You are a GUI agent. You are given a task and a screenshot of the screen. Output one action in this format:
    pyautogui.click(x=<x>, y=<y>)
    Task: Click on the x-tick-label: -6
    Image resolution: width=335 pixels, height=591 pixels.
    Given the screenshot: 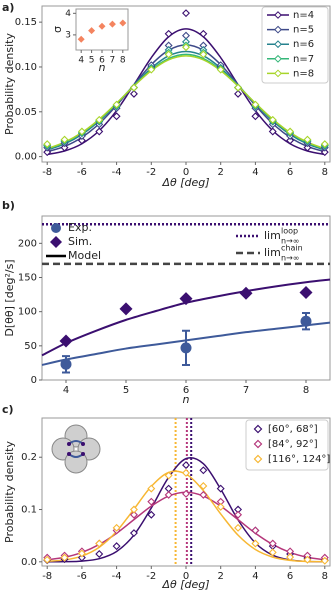 What is the action you would take?
    pyautogui.click(x=82, y=172)
    